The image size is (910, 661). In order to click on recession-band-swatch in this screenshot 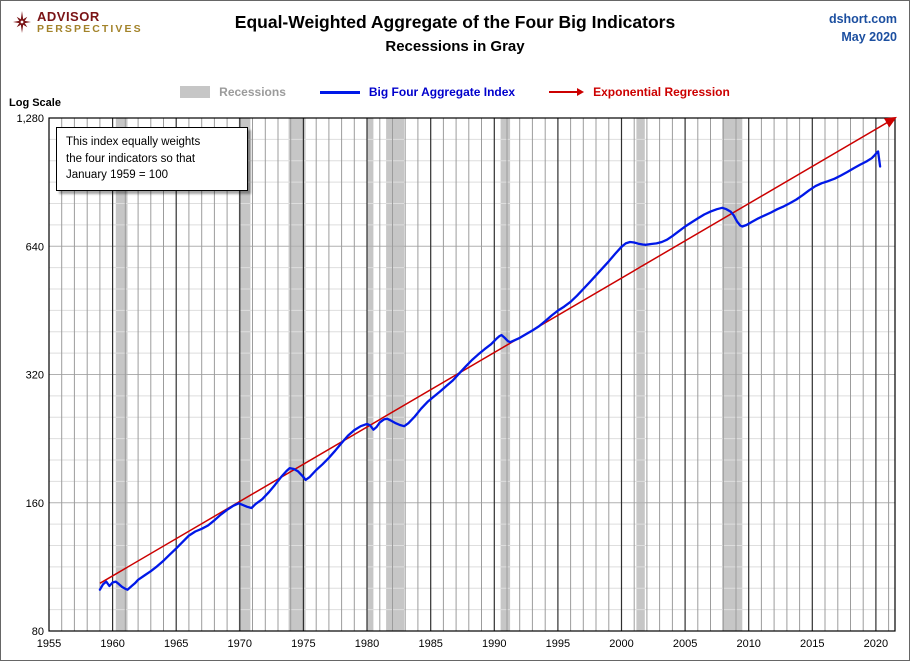, I will do `click(195, 92)`.